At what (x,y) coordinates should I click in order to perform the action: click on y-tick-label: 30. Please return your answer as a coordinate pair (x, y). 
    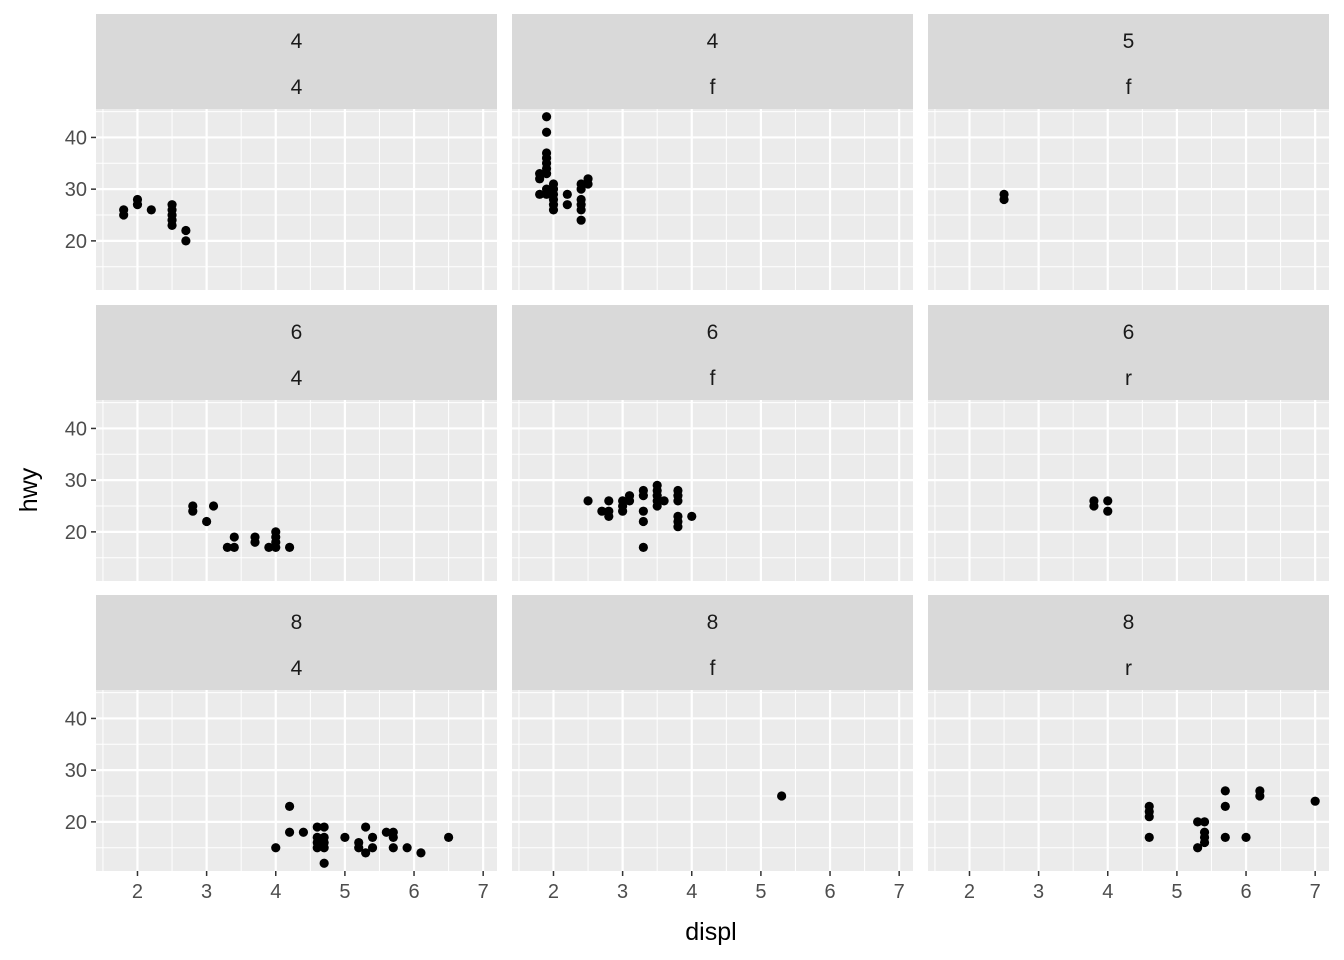
    Looking at the image, I should click on (76, 771).